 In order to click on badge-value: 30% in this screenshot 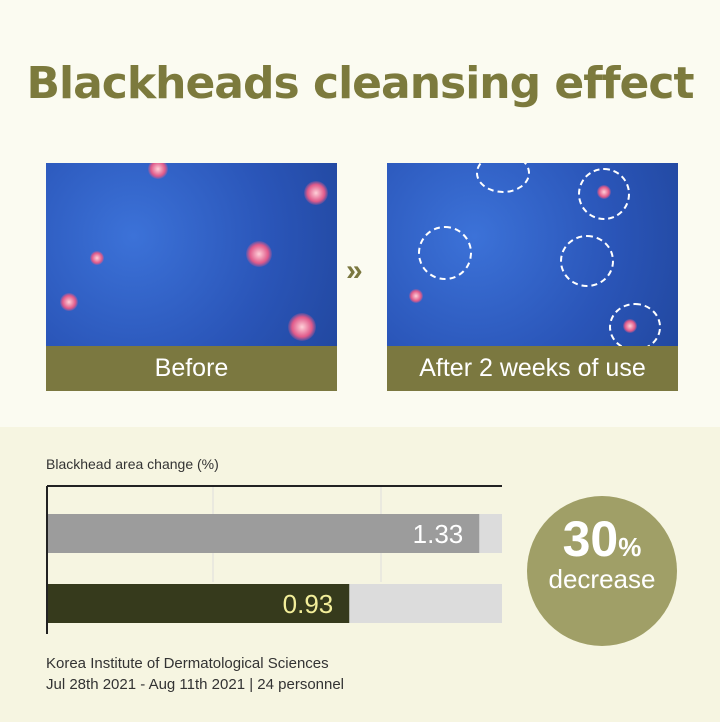, I will do `click(602, 539)`.